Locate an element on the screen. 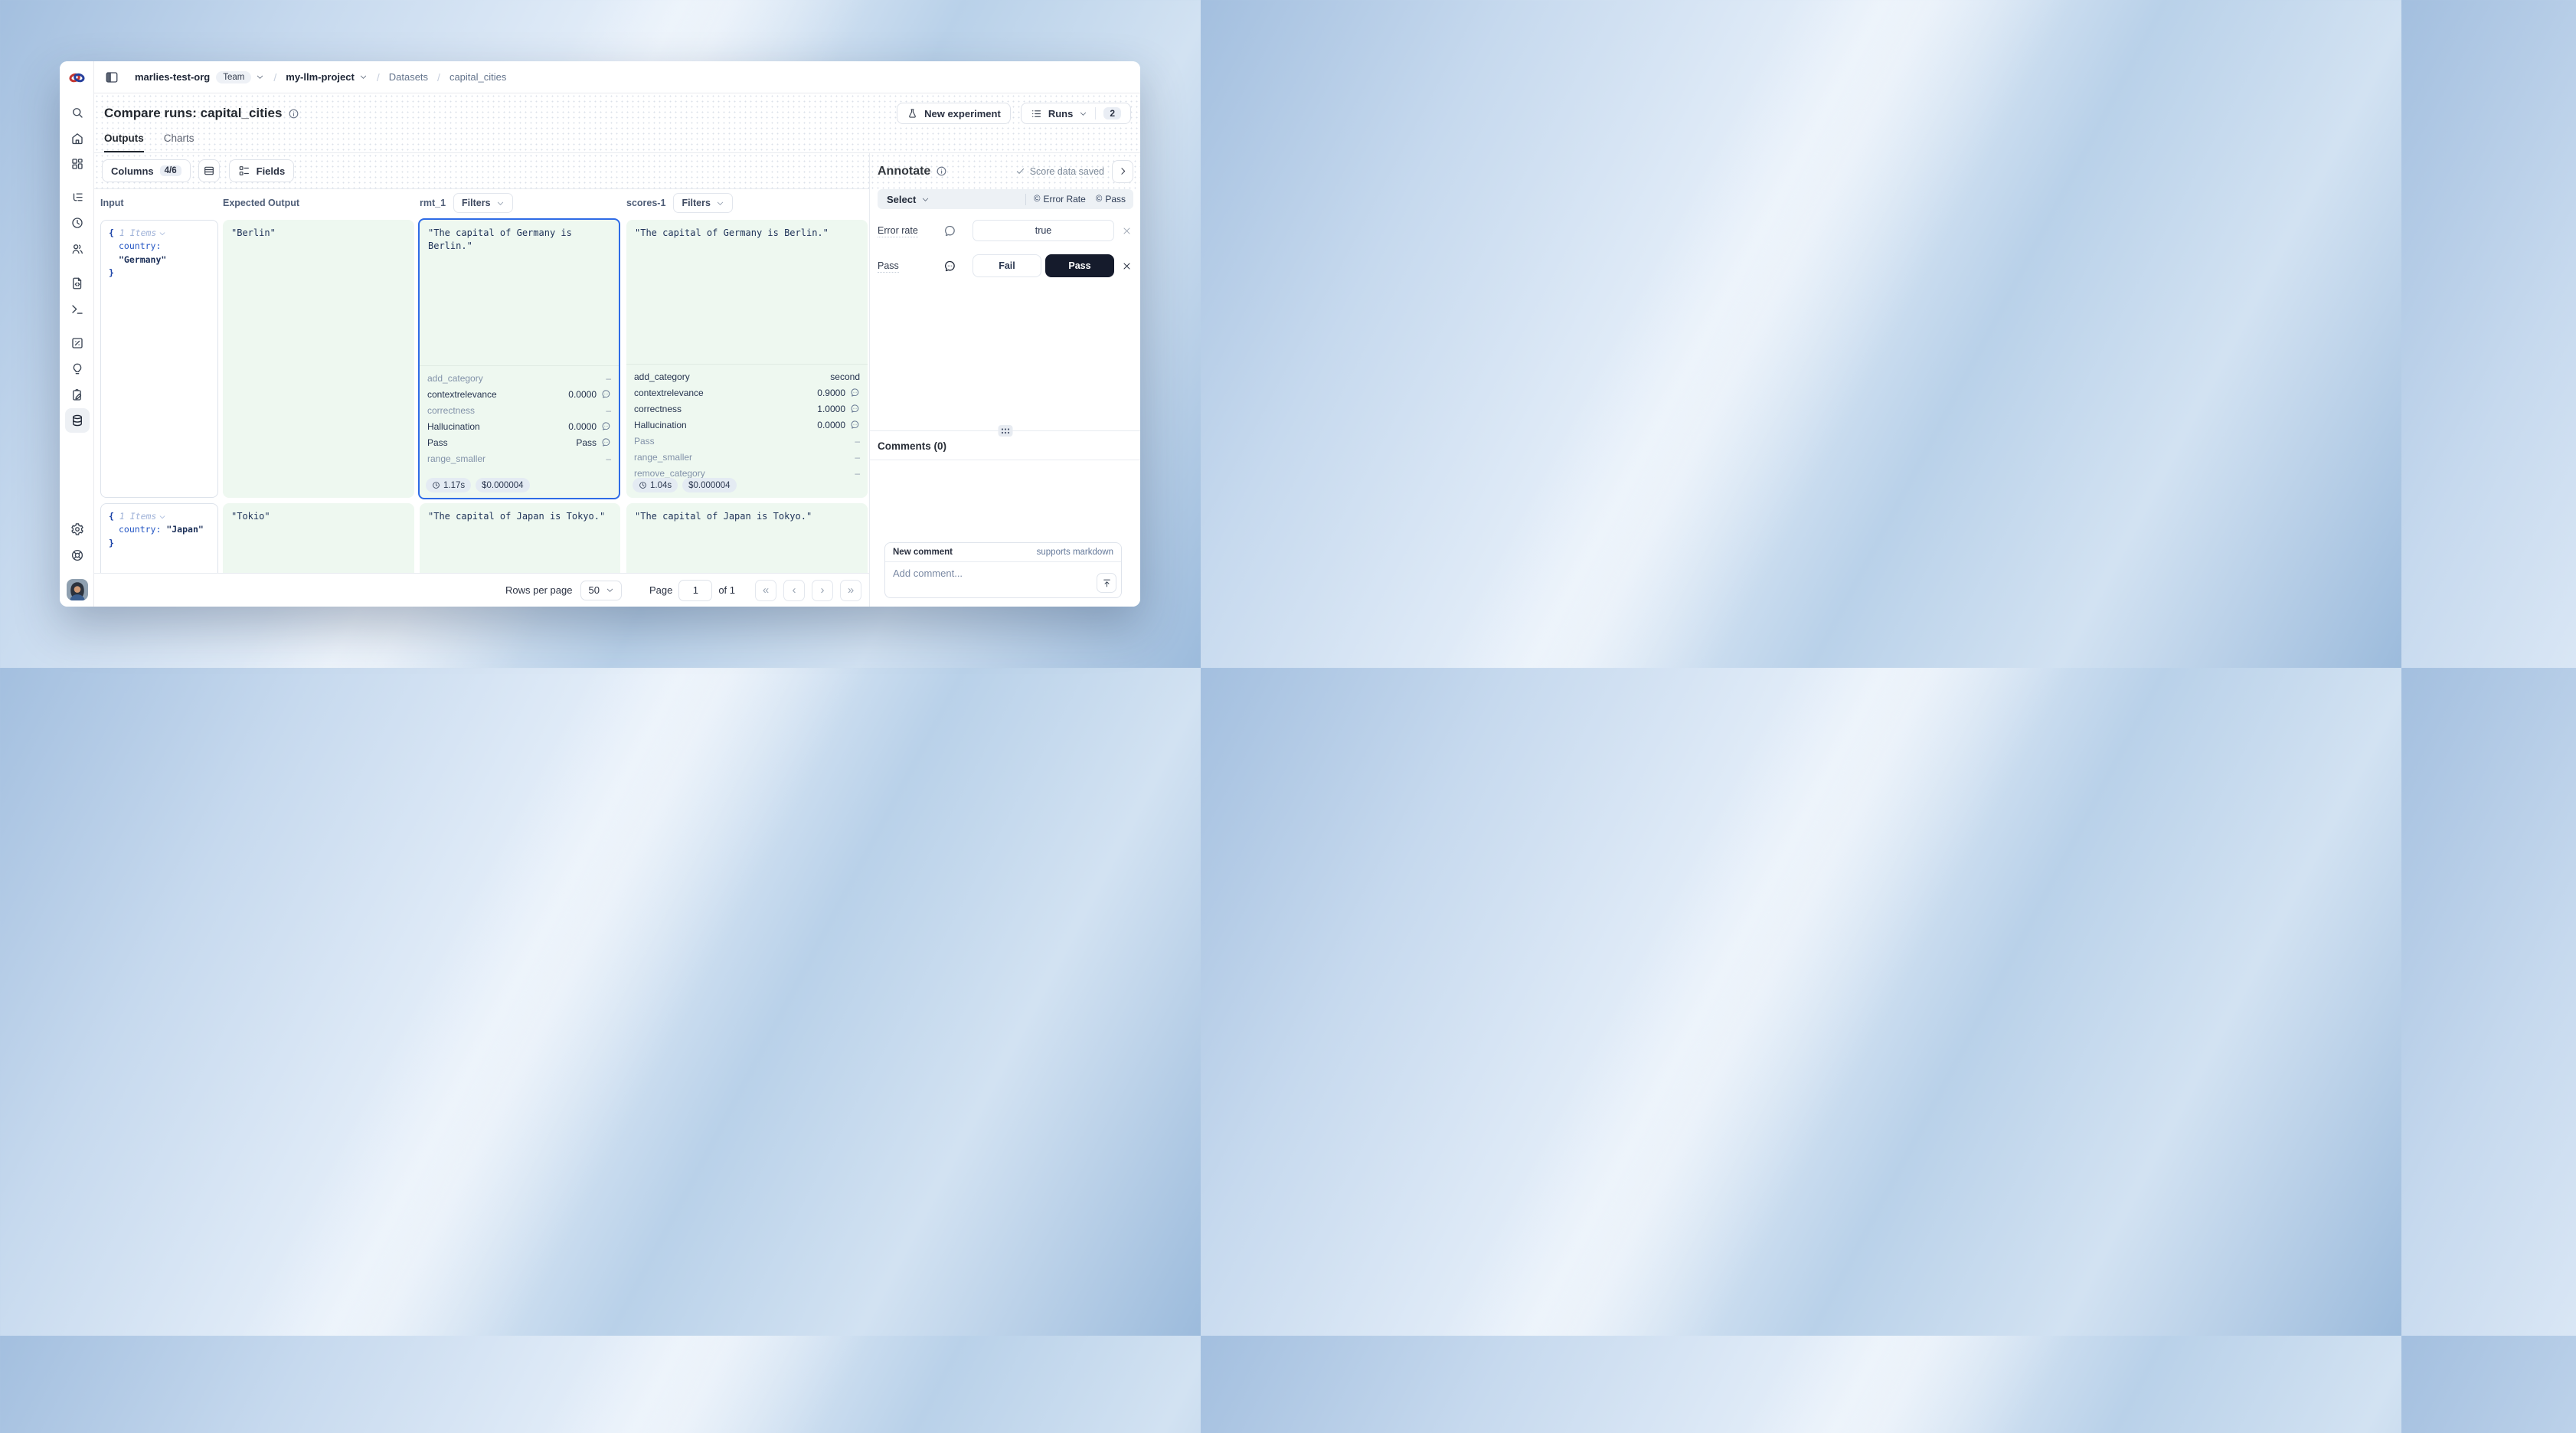 This screenshot has height=1433, width=2576. search-icon is located at coordinates (77, 112).